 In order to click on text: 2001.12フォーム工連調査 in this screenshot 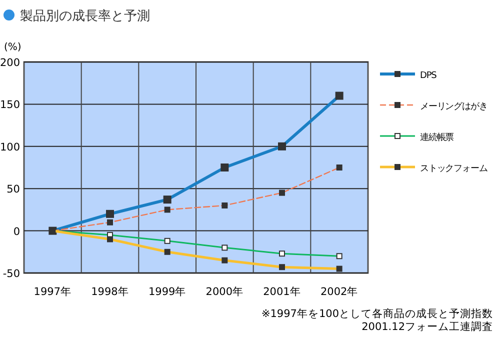, I will do `click(427, 326)`.